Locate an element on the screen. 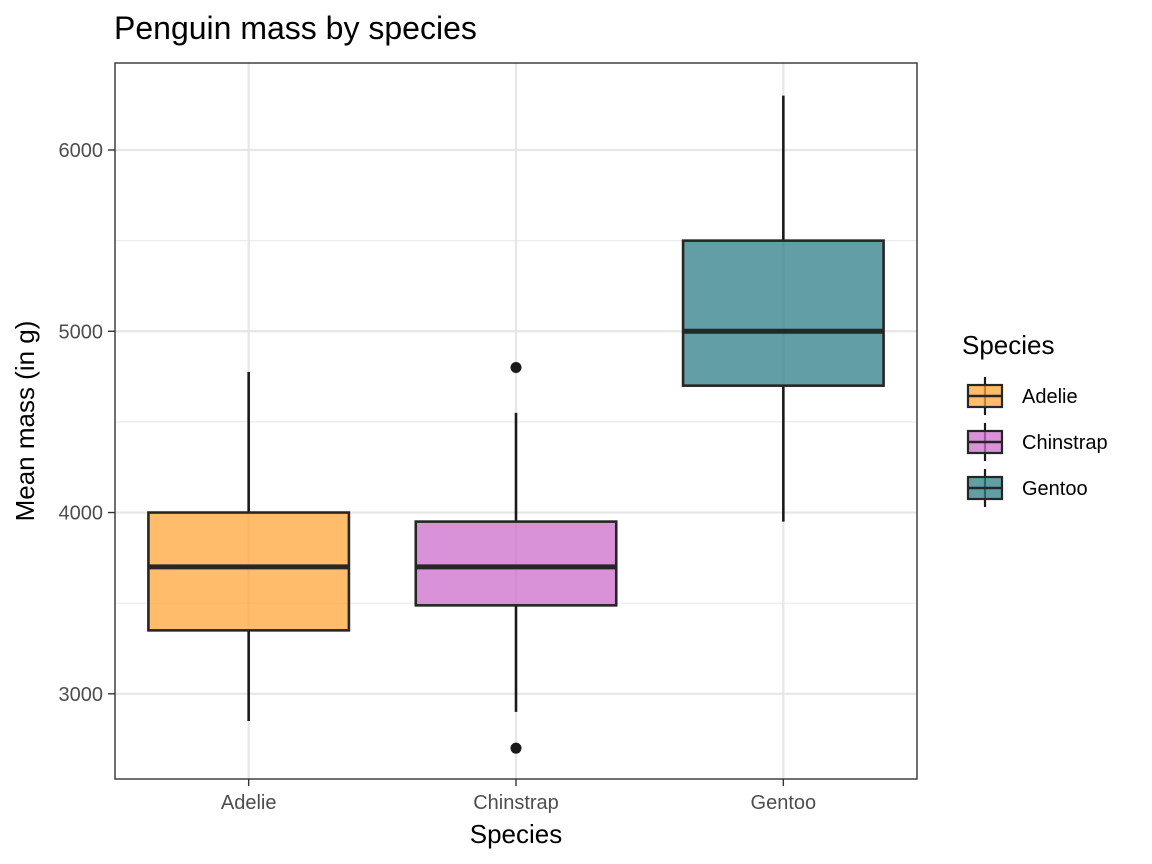 The image size is (1152, 864). x-tick-label: Gentoo is located at coordinates (784, 803).